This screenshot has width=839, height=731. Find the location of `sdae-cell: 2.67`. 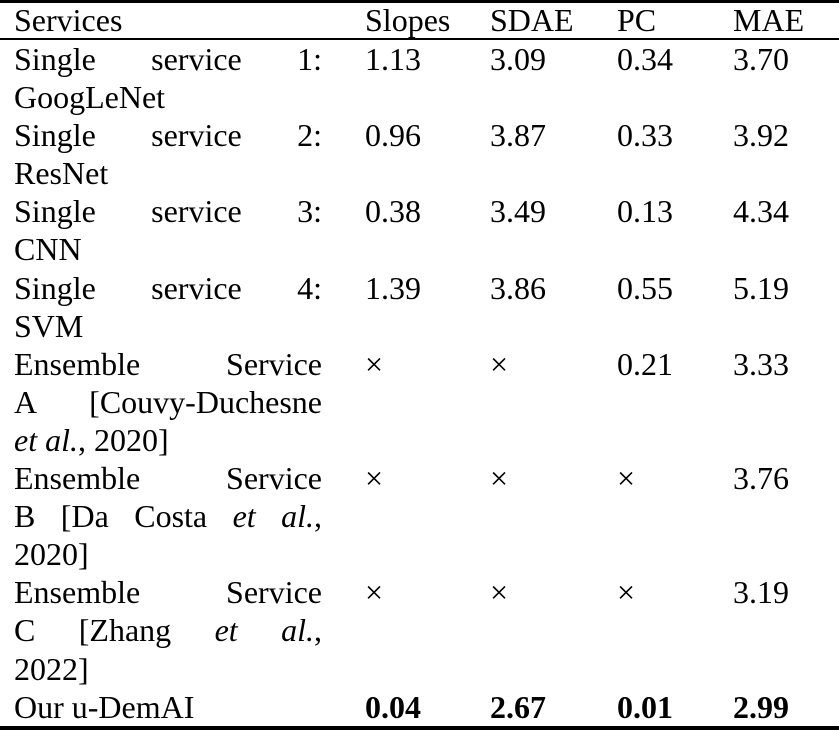

sdae-cell: 2.67 is located at coordinates (518, 706).